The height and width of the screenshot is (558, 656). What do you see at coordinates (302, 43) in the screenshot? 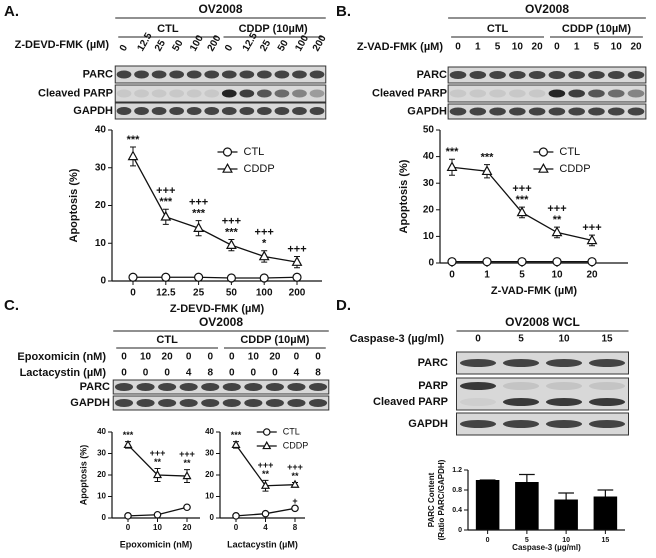
I see `lane-label: 100` at bounding box center [302, 43].